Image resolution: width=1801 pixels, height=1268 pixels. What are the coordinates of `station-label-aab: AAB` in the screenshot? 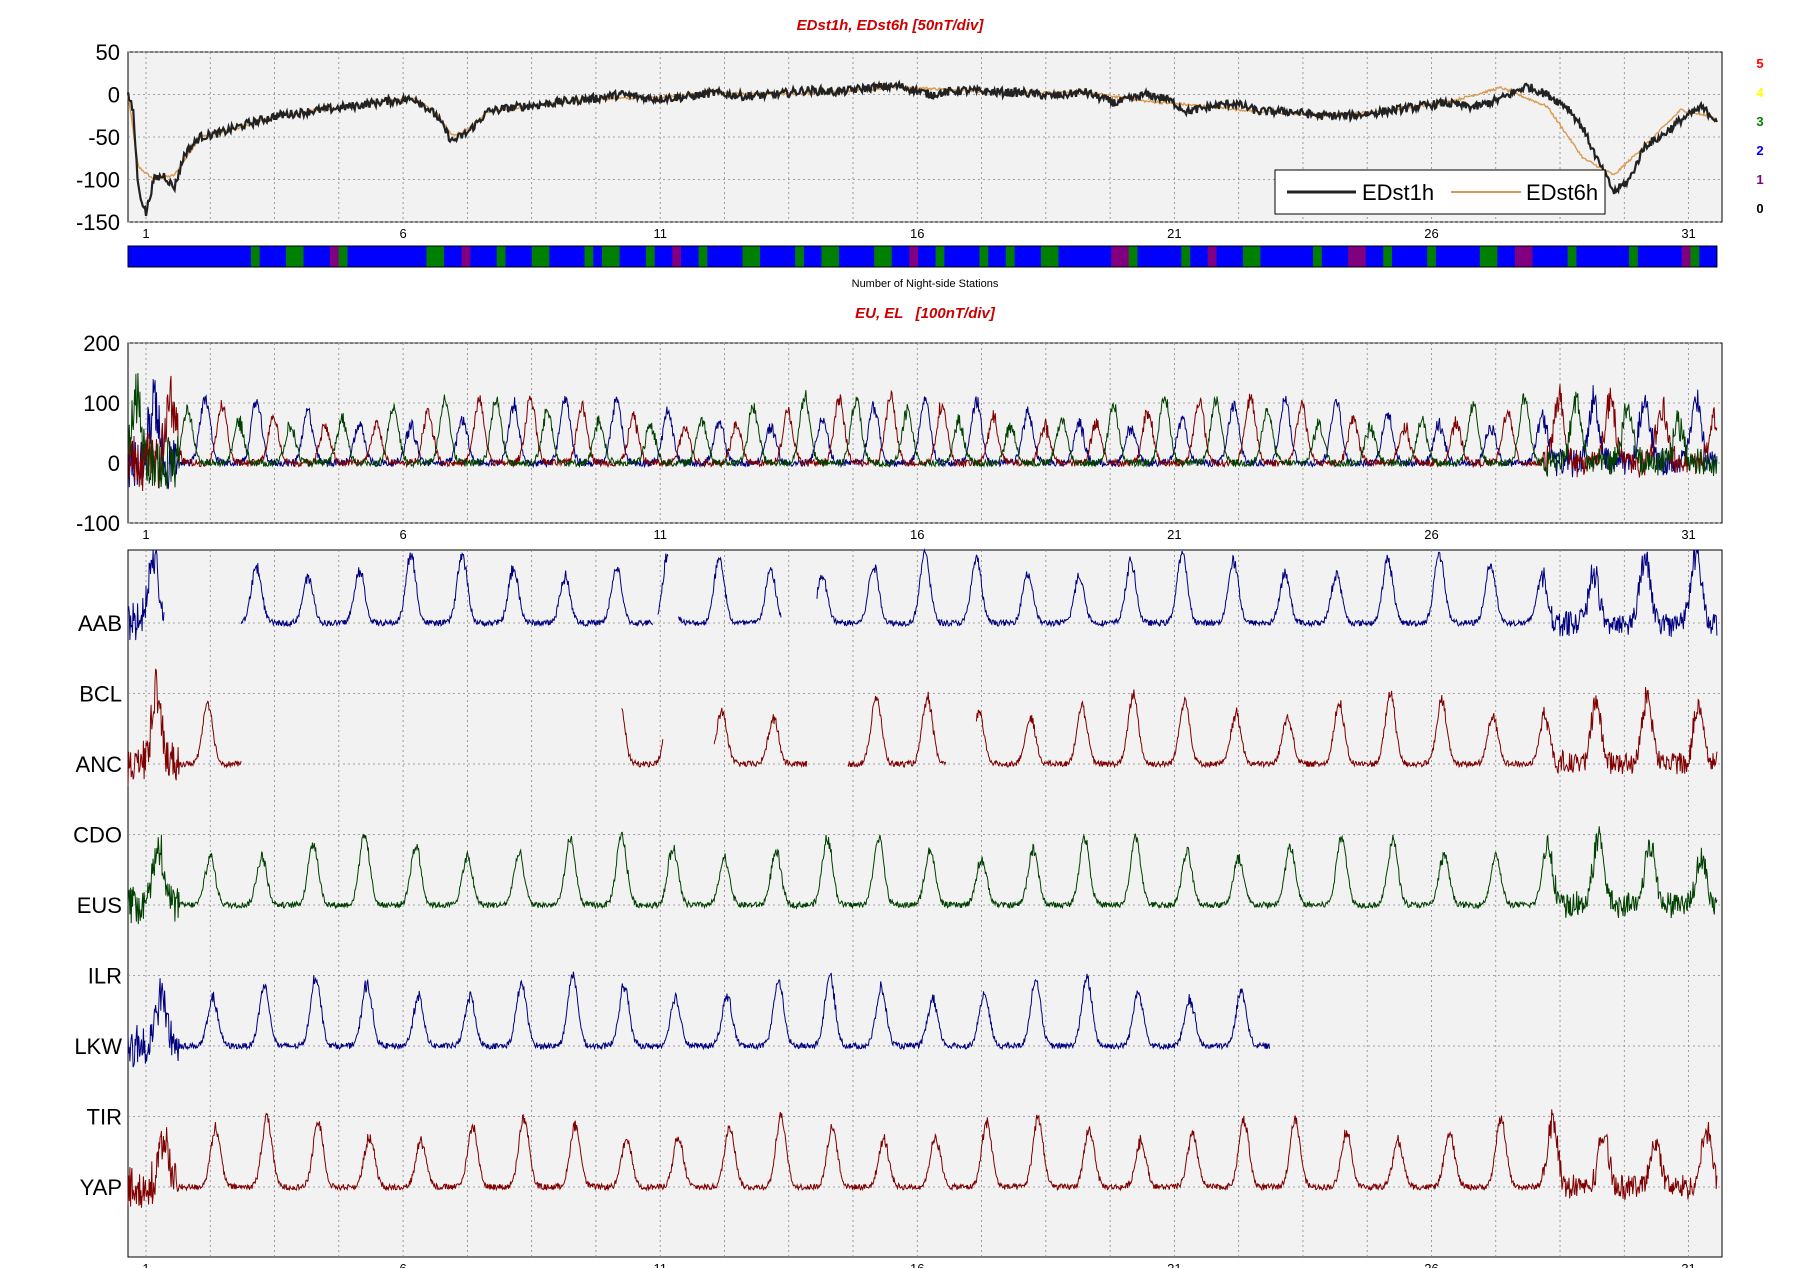 It's located at (100, 623).